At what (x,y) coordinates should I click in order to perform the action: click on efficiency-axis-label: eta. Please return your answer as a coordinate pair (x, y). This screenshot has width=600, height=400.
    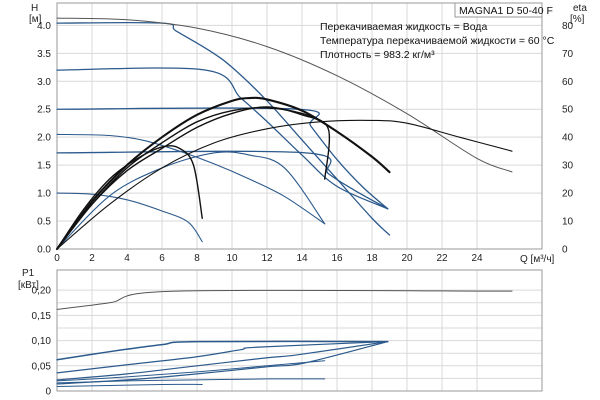
    Looking at the image, I should click on (580, 8).